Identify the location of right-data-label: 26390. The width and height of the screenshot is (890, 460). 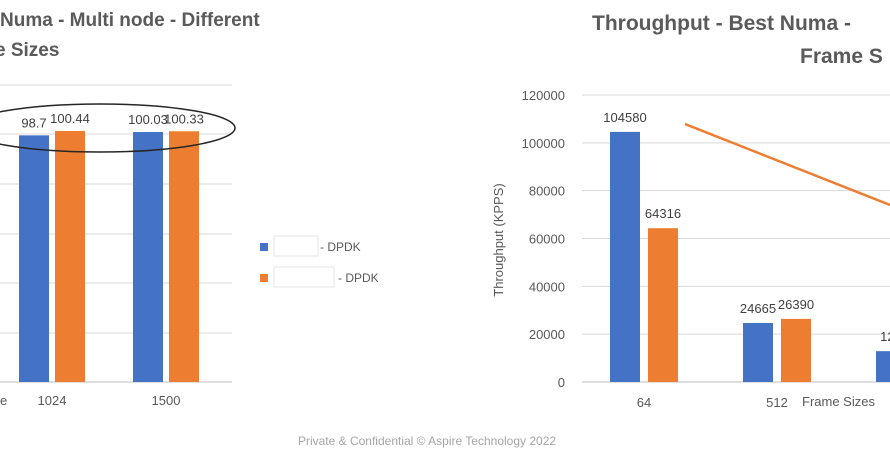
(796, 304).